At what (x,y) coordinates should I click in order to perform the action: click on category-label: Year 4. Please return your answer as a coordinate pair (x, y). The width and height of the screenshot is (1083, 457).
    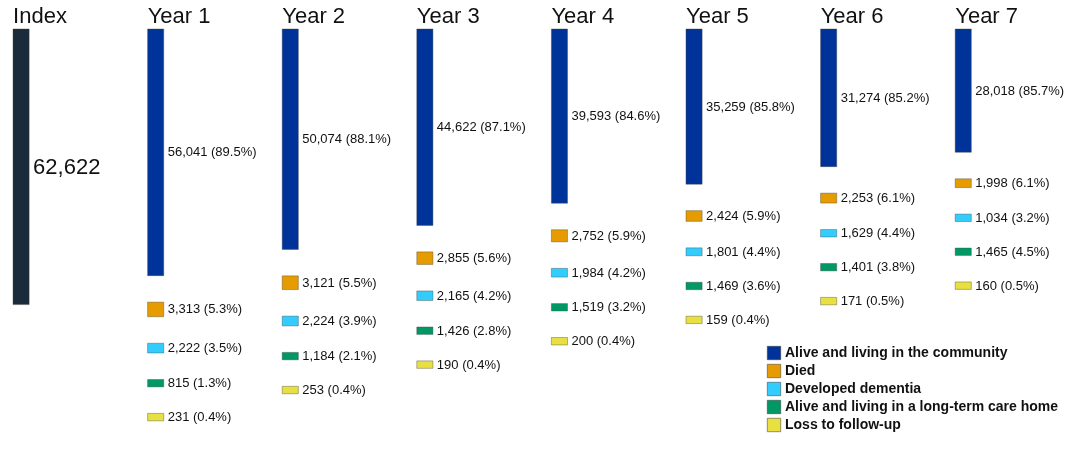
    Looking at the image, I should click on (583, 15).